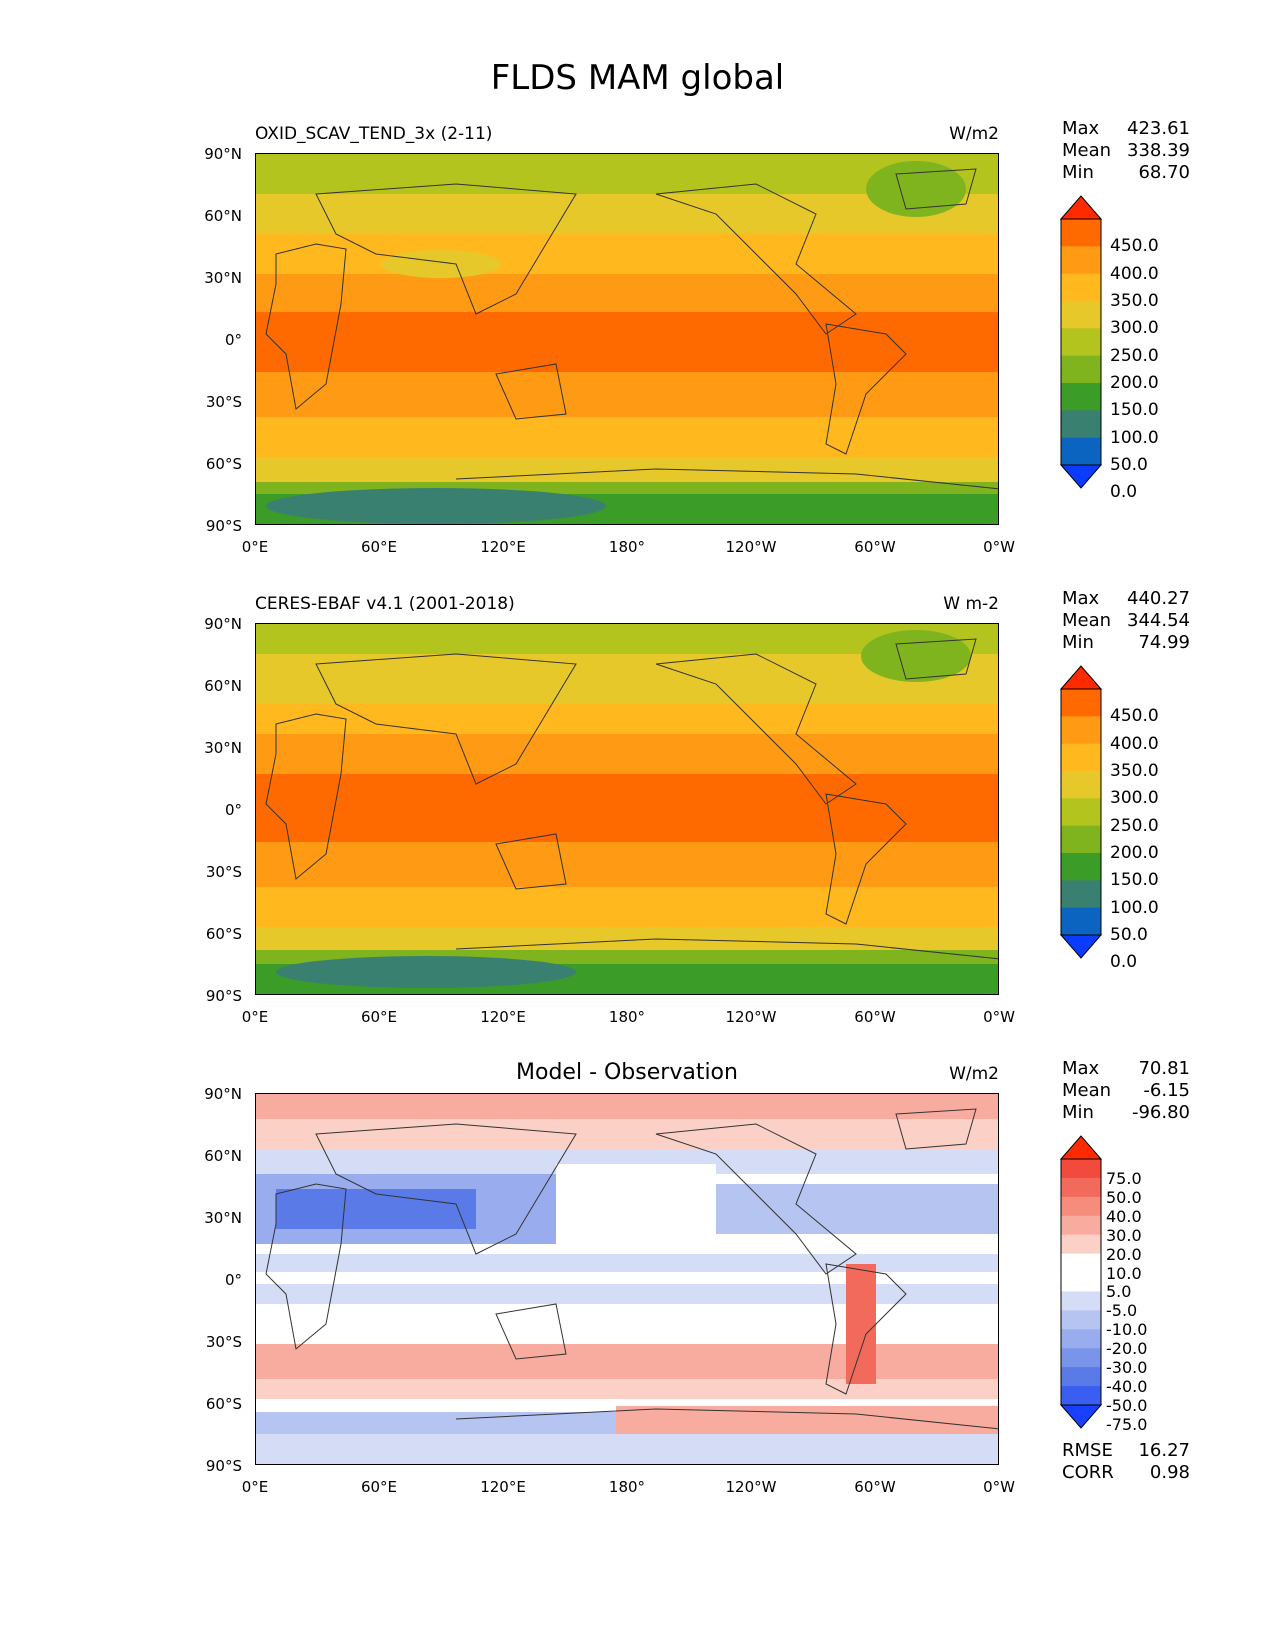 The width and height of the screenshot is (1275, 1650). Describe the element at coordinates (1158, 128) in the screenshot. I see `stat-max: 423.61` at that location.